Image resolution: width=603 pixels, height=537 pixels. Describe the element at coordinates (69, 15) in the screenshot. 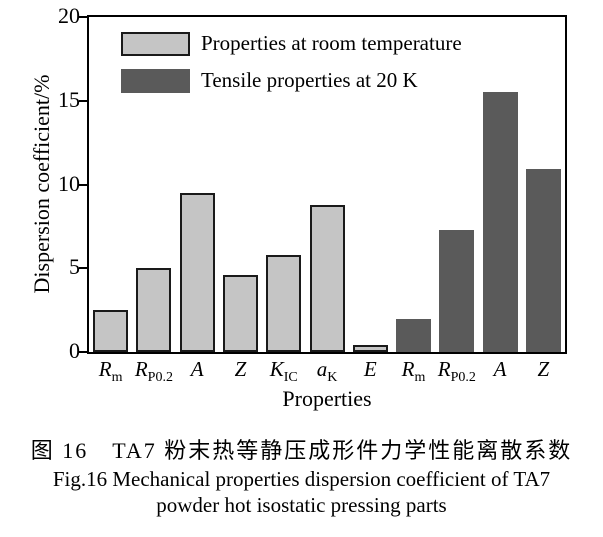

I see `y-tick-label: 20` at that location.